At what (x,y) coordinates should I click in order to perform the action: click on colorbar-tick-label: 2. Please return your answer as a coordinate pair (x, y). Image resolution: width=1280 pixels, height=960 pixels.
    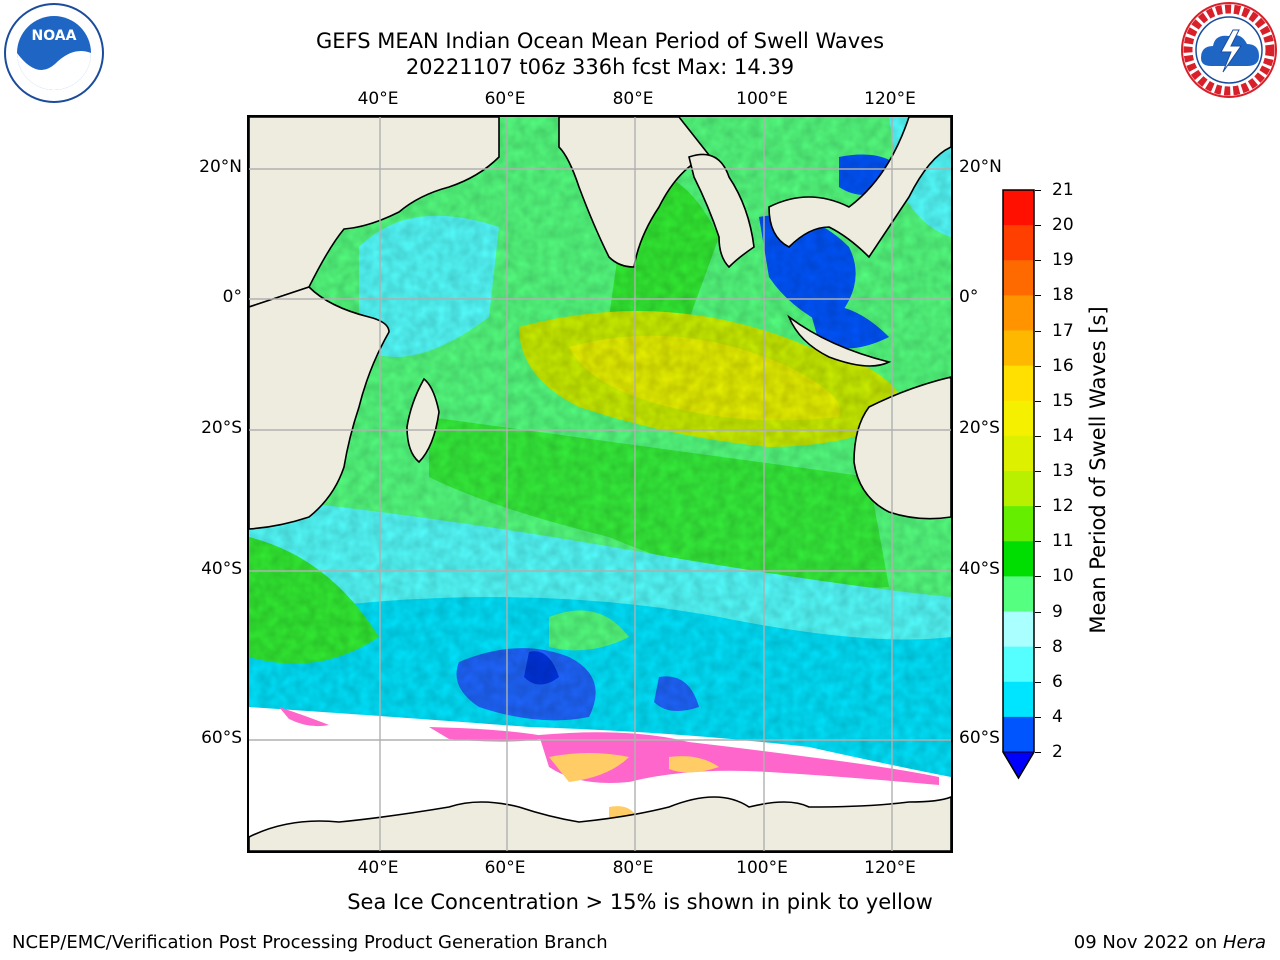
    Looking at the image, I should click on (1057, 752).